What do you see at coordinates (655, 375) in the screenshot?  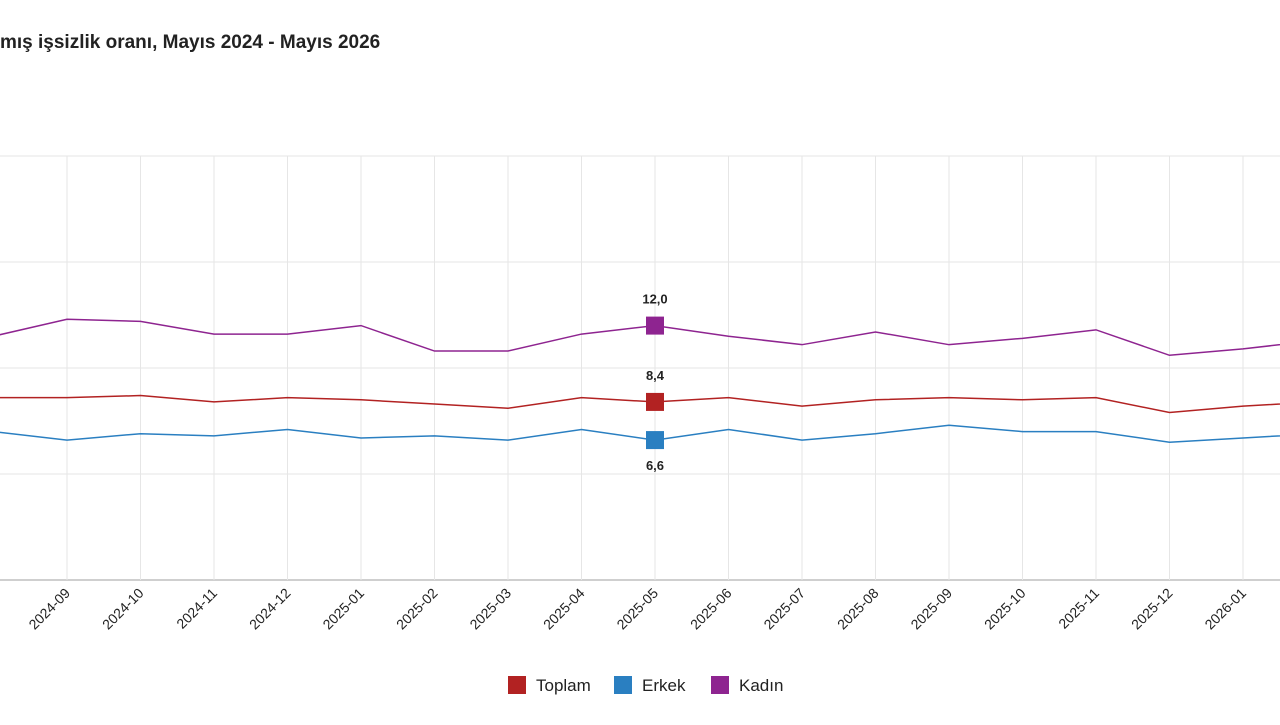 I see `value-label: 8,4` at bounding box center [655, 375].